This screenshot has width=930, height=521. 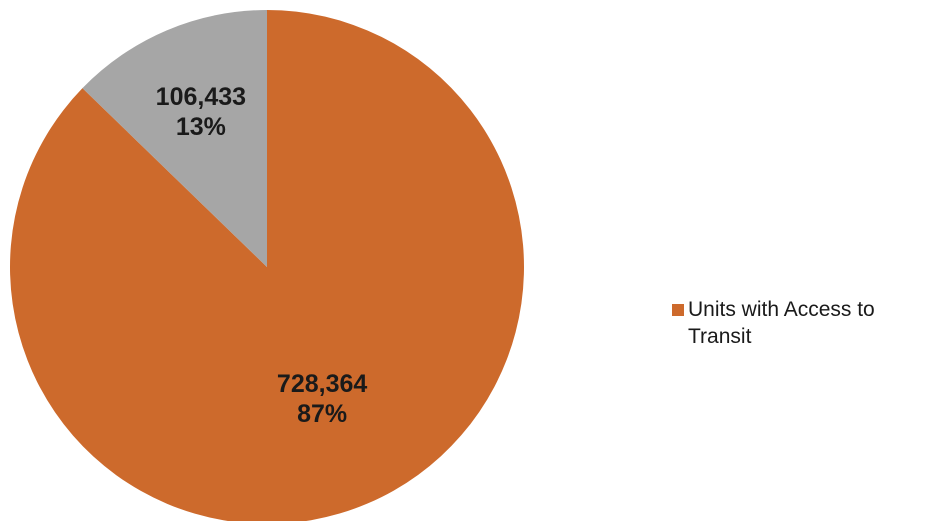 I want to click on slice-label-0: 728,364 87%, so click(x=322, y=399).